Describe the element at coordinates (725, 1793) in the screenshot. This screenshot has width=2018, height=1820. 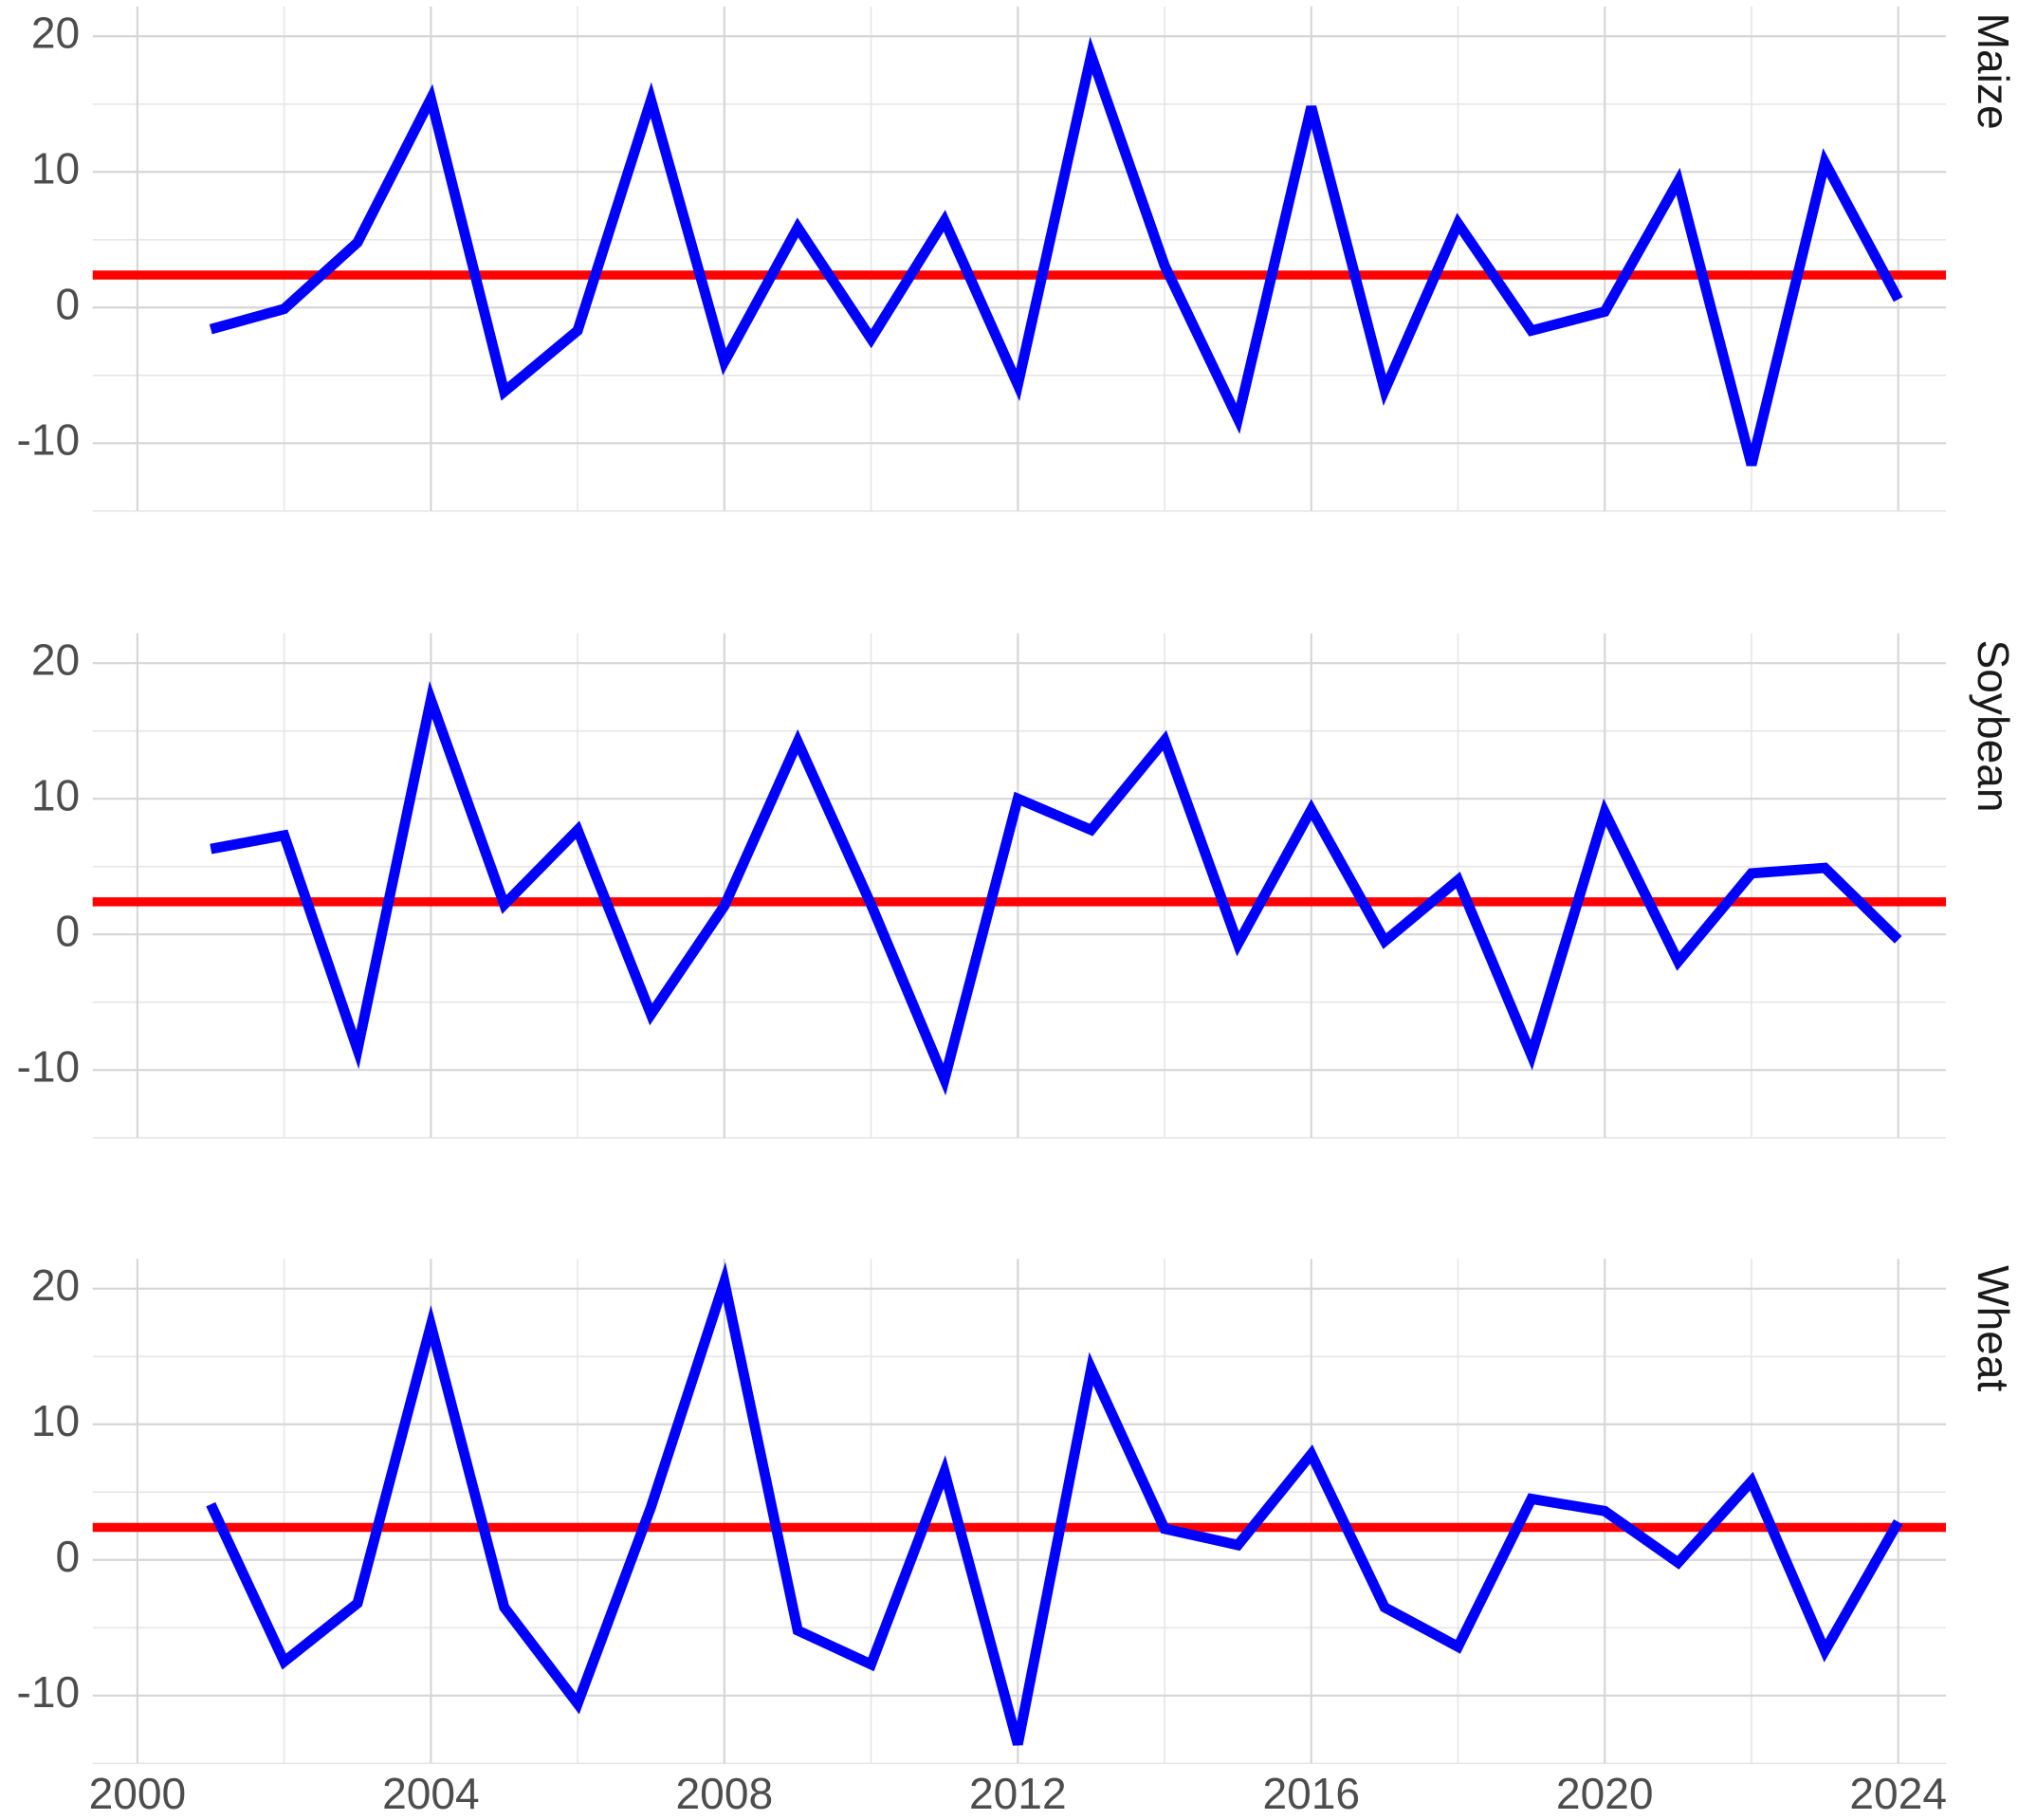
I see `x-tick-label: 2008` at that location.